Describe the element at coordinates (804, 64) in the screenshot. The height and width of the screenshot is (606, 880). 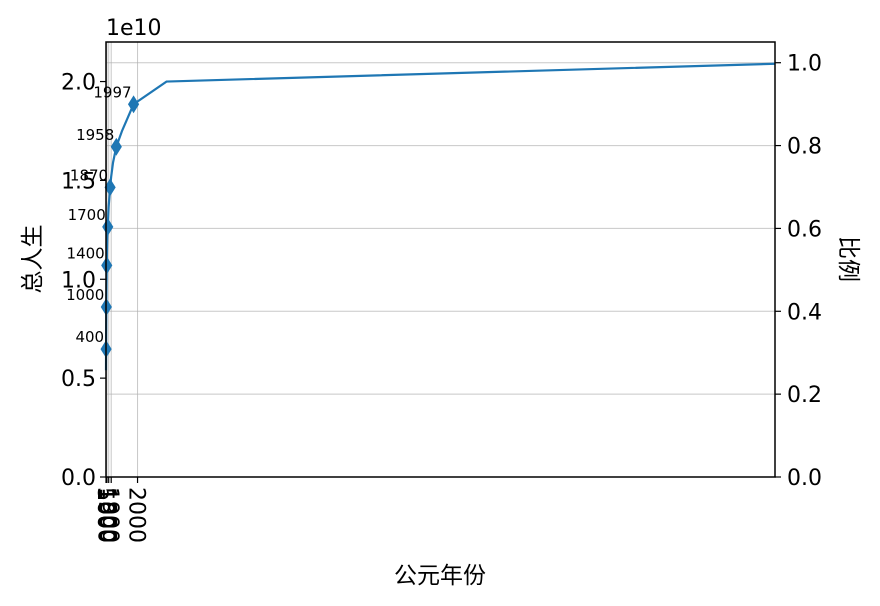
I see `y-right-tick-label: 1.0` at that location.